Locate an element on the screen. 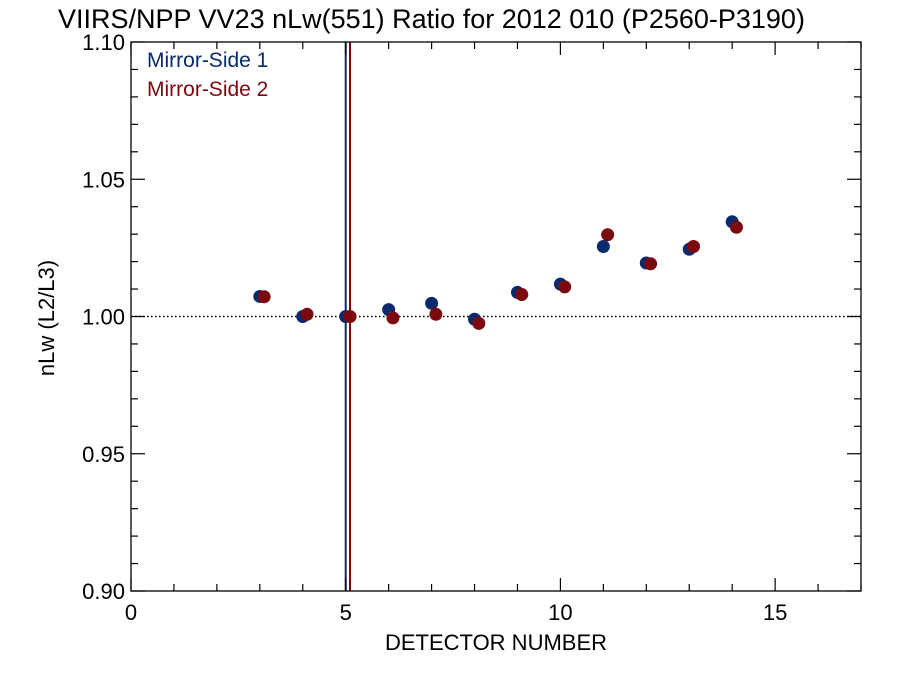 The width and height of the screenshot is (900, 675). legend-entry-mirror-side-2: Mirror-Side 2 is located at coordinates (207, 89).